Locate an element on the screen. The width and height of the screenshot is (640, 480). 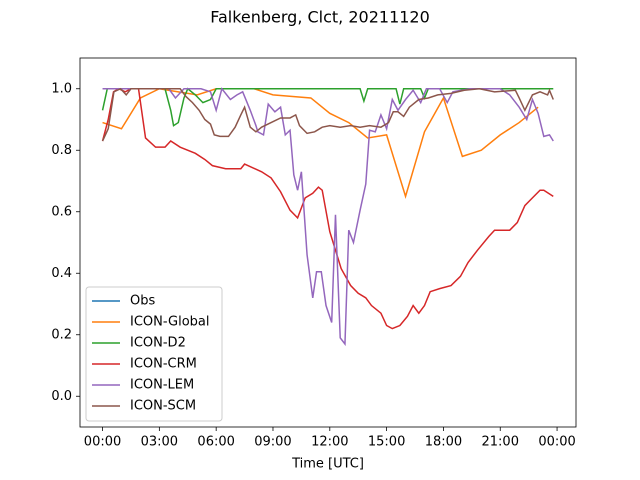
y-tick-label: 1.0 is located at coordinates (61, 88).